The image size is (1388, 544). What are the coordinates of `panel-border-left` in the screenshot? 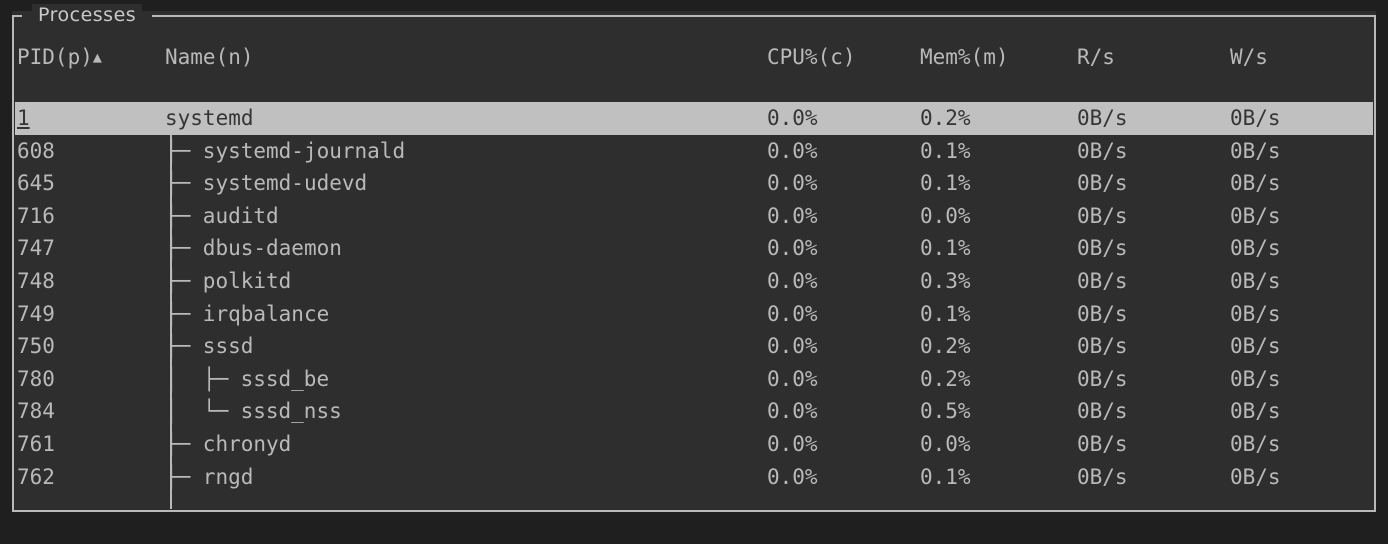 It's located at (13, 263).